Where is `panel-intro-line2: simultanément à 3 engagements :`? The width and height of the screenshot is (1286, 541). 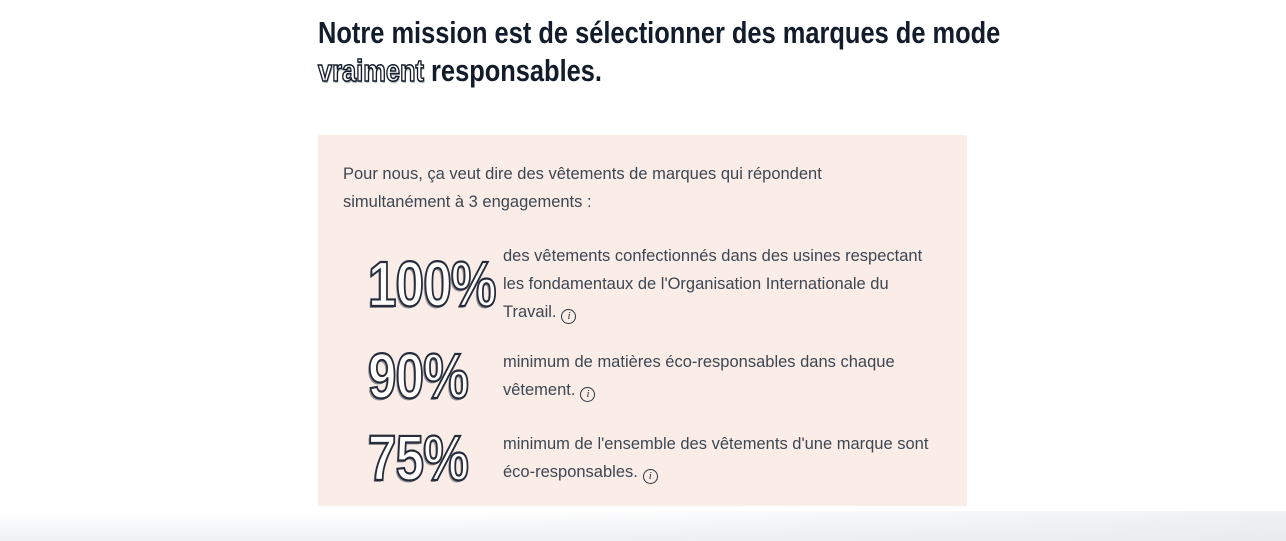
panel-intro-line2: simultanément à 3 engagements : is located at coordinates (467, 202).